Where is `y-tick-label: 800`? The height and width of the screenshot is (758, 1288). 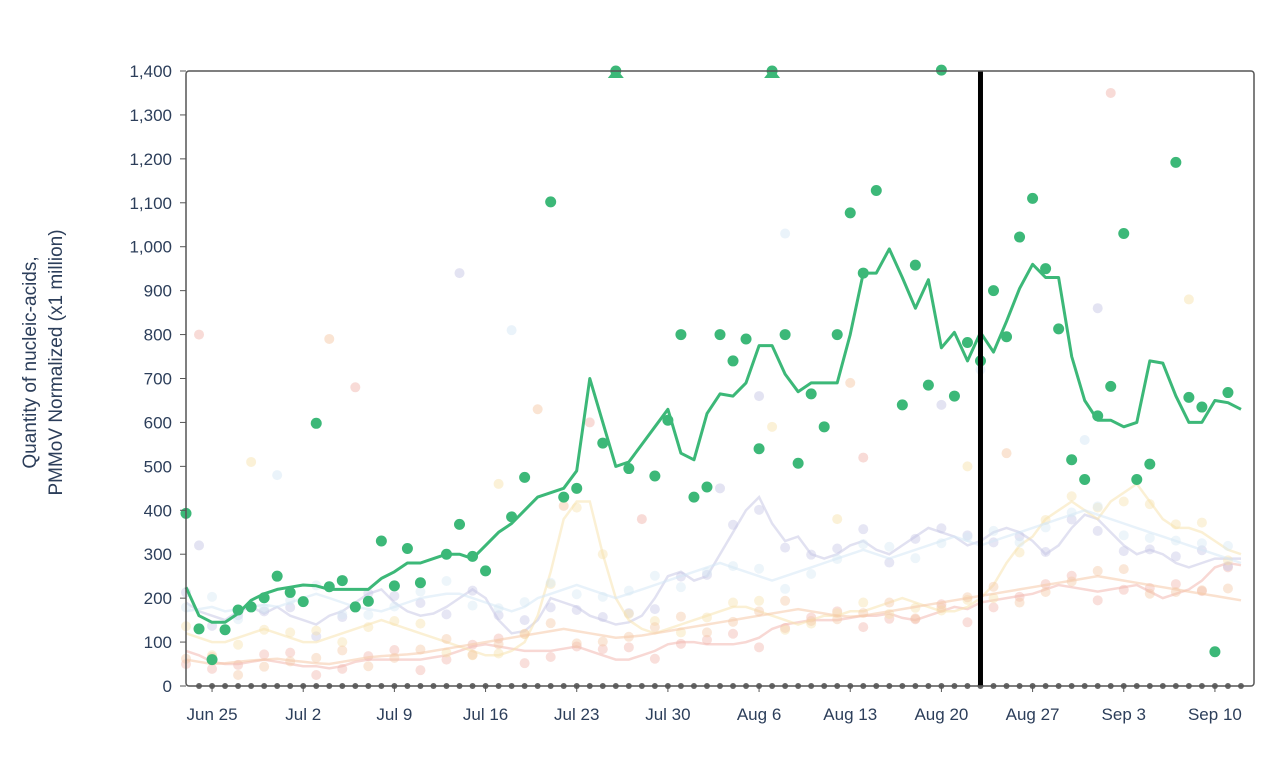
y-tick-label: 800 is located at coordinates (158, 335).